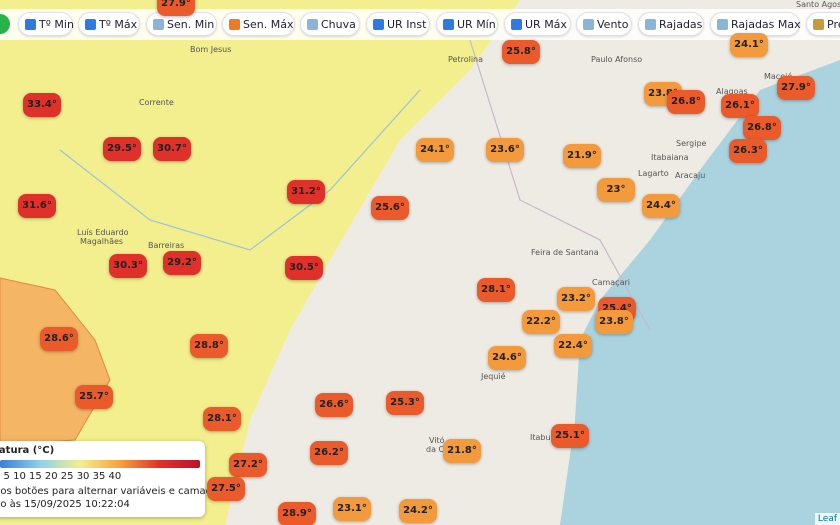  Describe the element at coordinates (576, 299) in the screenshot. I see `temperature-marker: 23.2°` at that location.